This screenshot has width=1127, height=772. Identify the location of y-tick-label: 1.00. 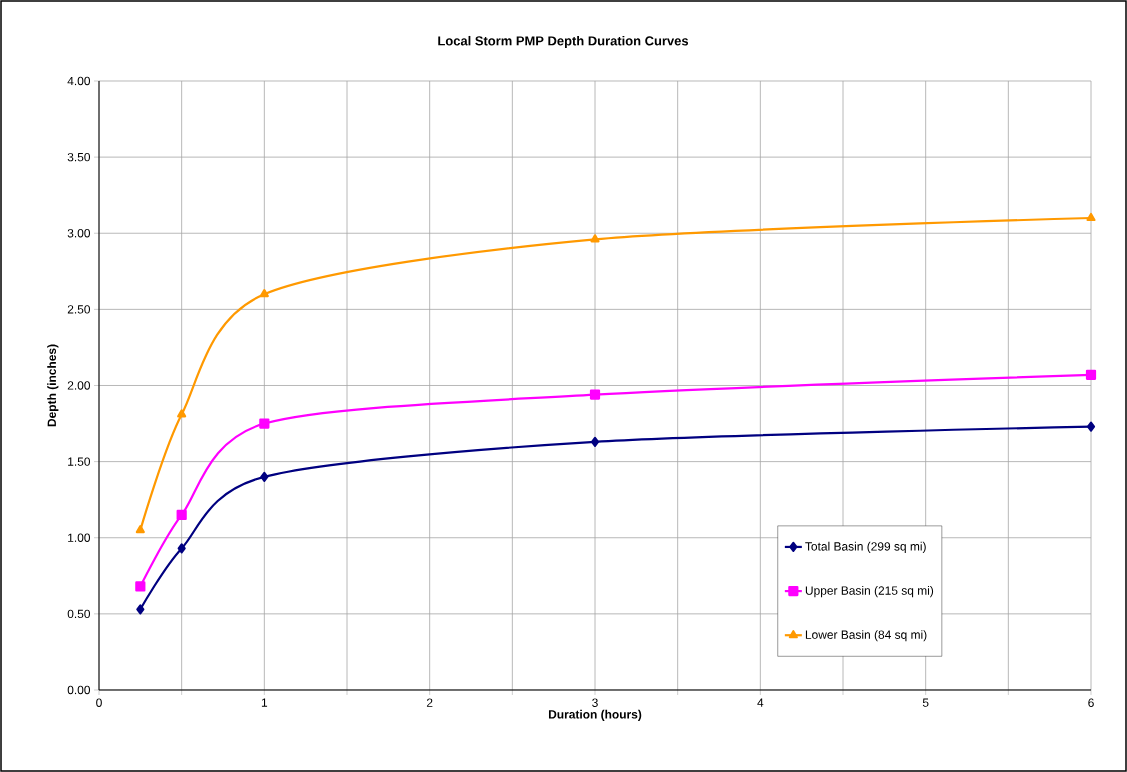
(79, 537).